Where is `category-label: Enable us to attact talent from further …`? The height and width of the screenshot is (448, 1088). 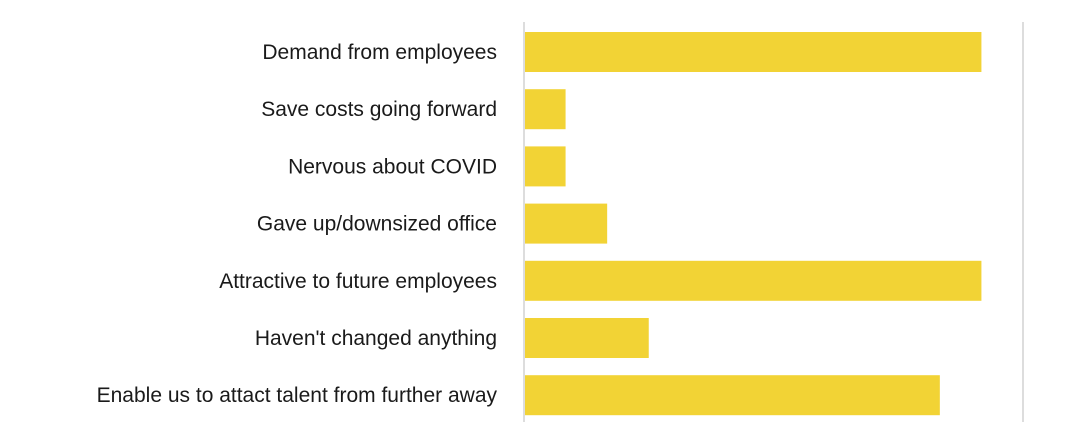
category-label: Enable us to attact talent from further … is located at coordinates (297, 395).